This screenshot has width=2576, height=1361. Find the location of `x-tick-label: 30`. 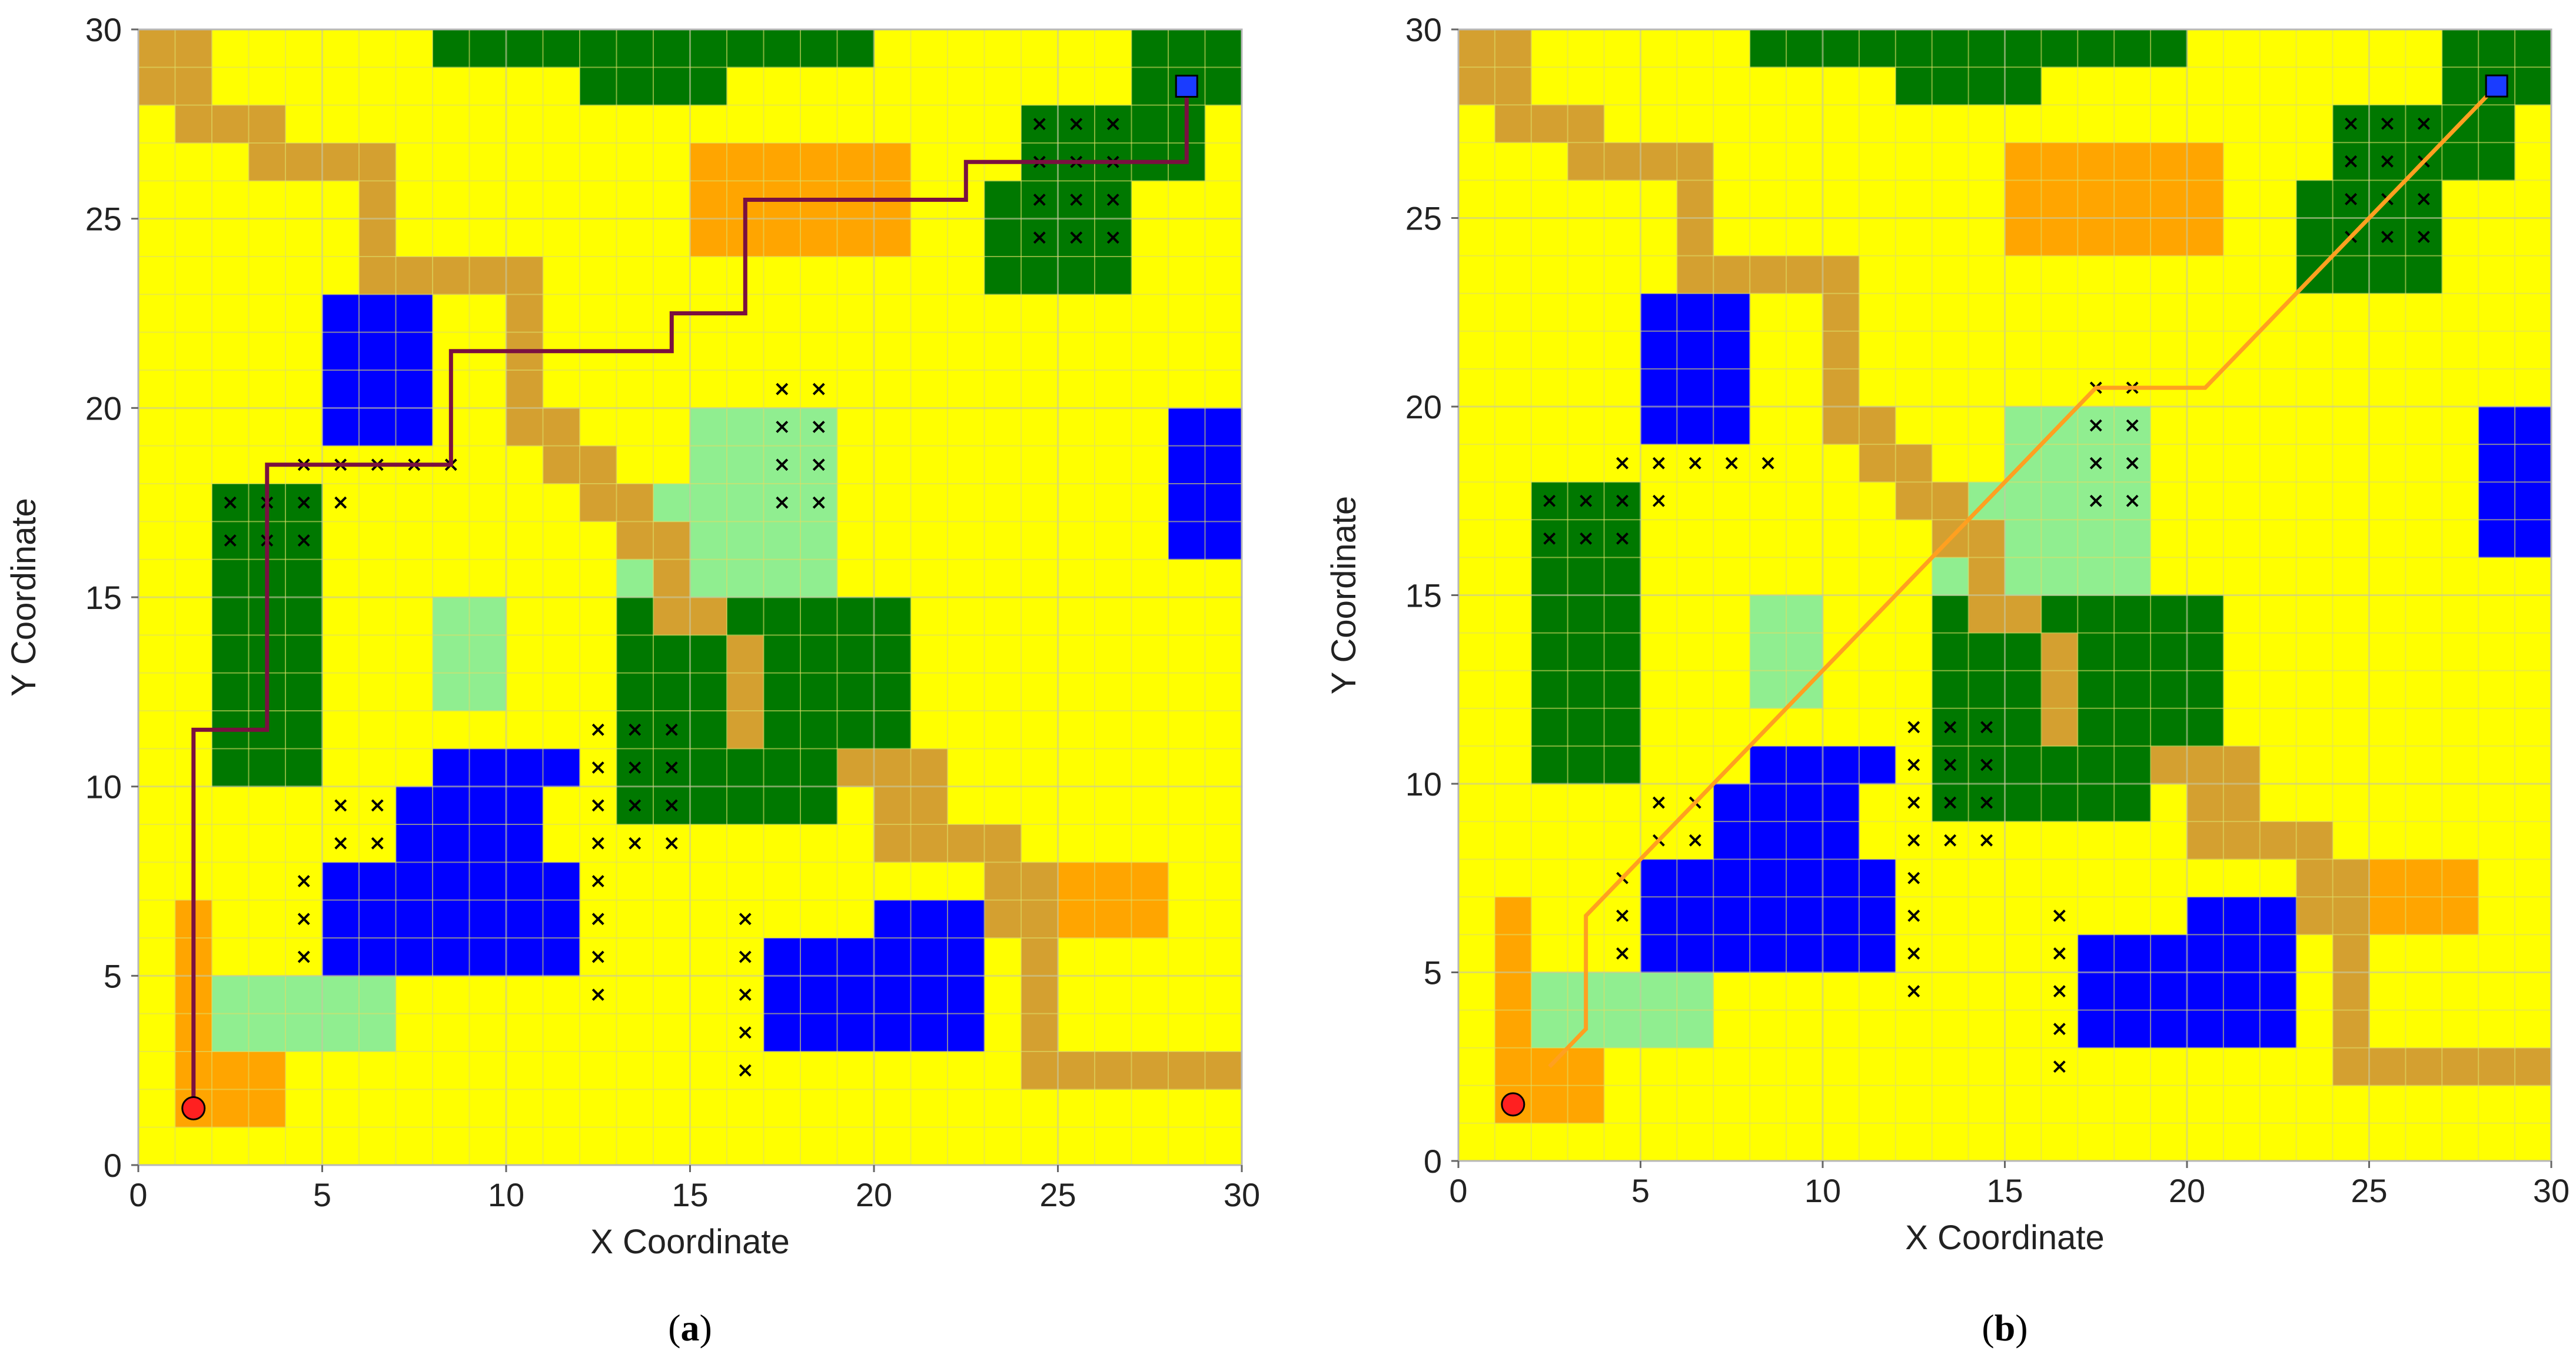

x-tick-label: 30 is located at coordinates (1242, 1194).